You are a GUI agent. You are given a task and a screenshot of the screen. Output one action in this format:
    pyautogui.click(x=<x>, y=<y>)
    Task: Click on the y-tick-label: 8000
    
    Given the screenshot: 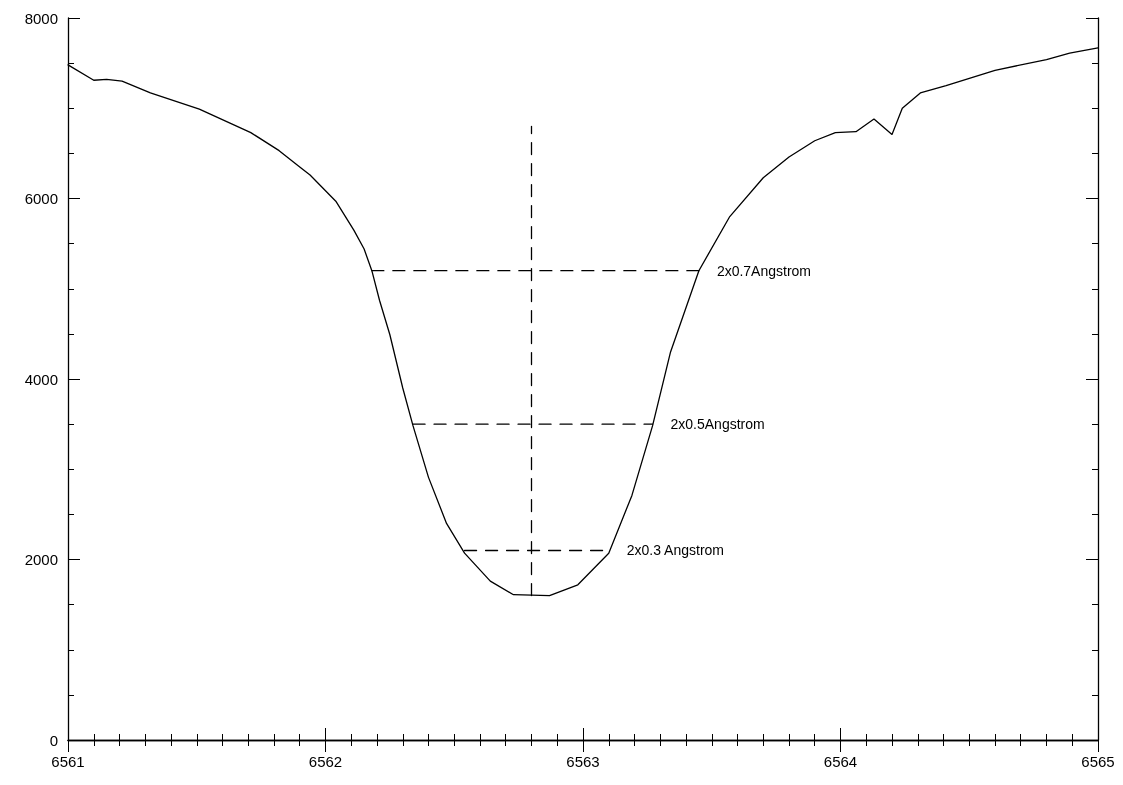 What is the action you would take?
    pyautogui.click(x=41, y=18)
    